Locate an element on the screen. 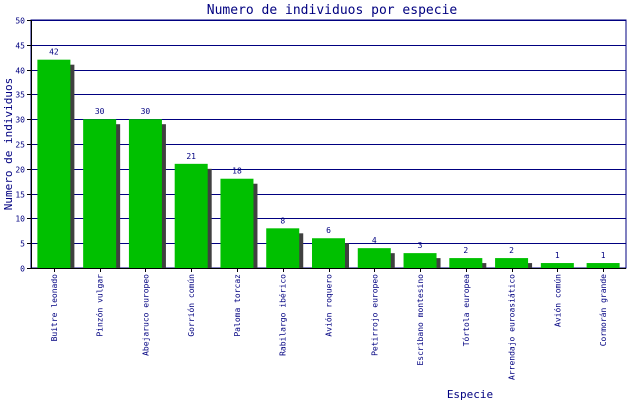  bar-value-label: 18 is located at coordinates (237, 171).